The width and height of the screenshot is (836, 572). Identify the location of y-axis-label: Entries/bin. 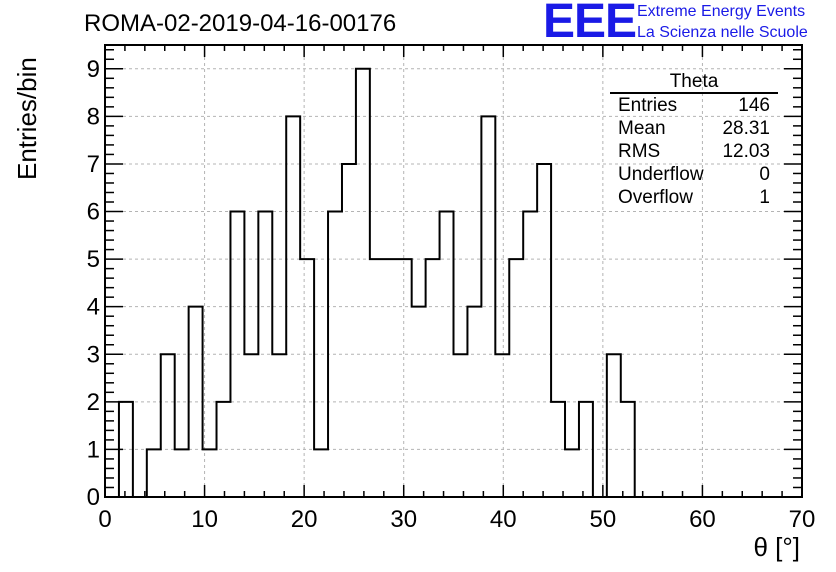
(27, 118).